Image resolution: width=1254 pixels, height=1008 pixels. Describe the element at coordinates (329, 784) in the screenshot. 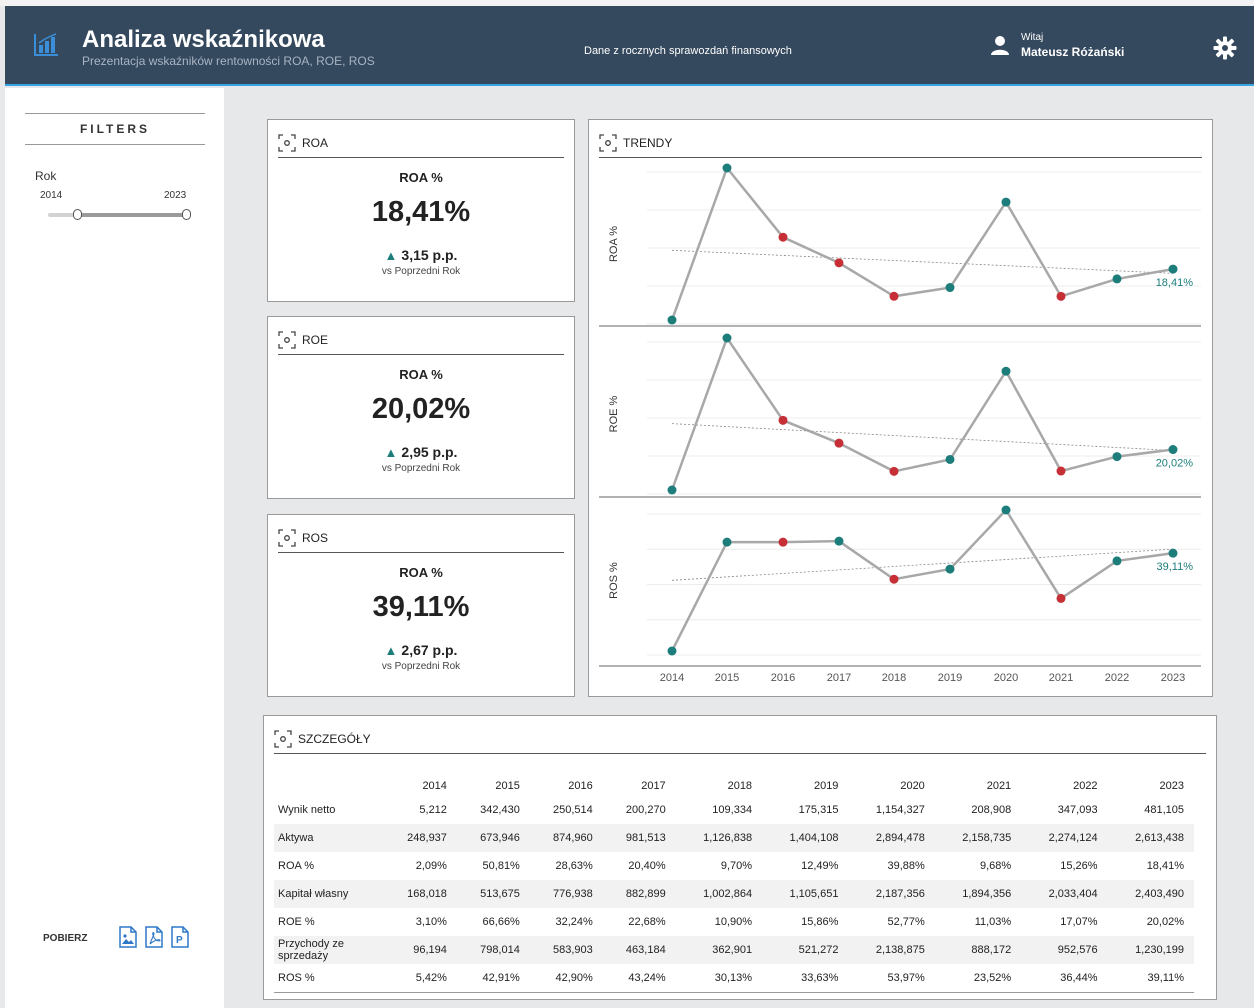

I see `table-corner-header` at that location.